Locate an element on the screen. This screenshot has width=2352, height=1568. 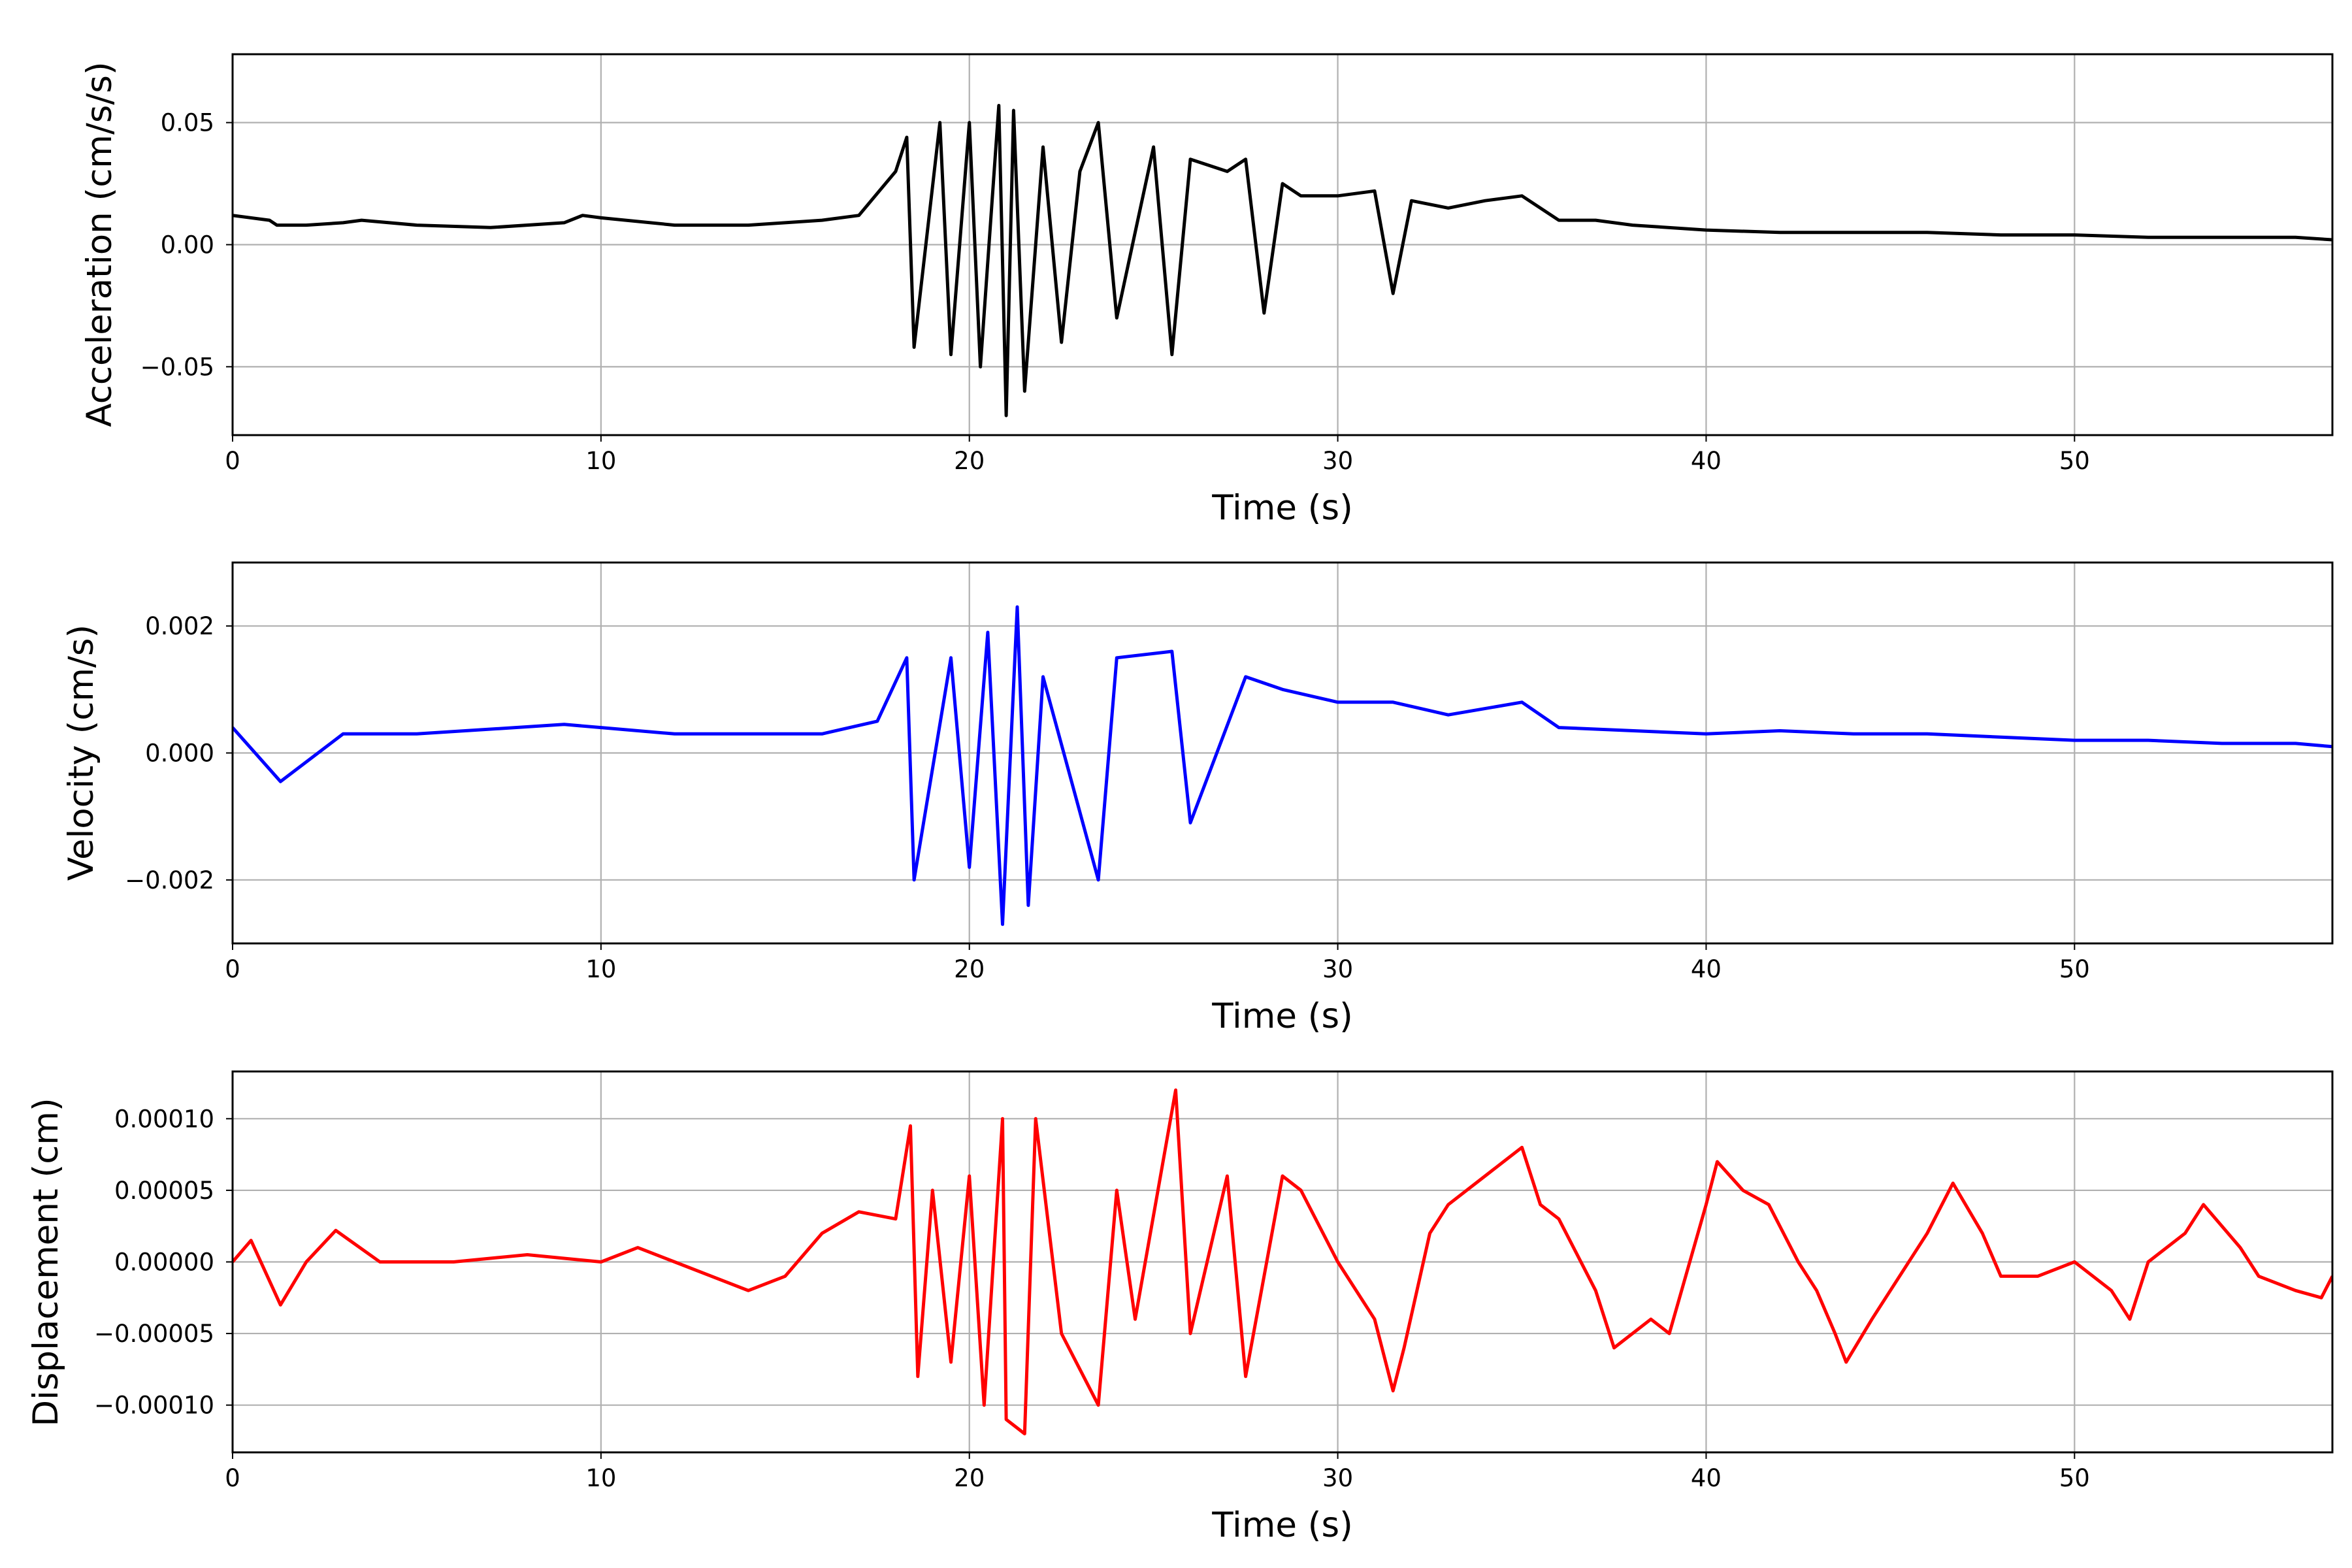
velocity-y-tick-label: 0.002 is located at coordinates (179, 626).